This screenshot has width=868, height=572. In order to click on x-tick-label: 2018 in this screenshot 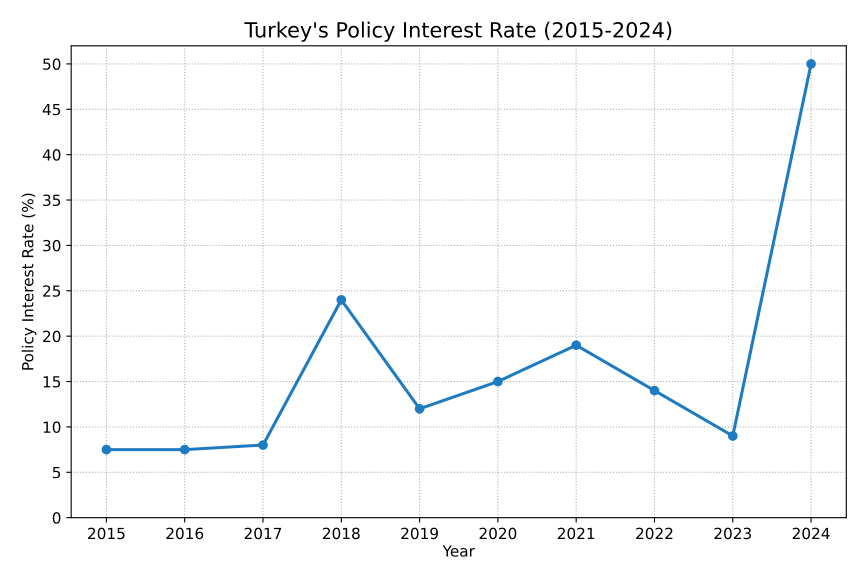, I will do `click(341, 534)`.